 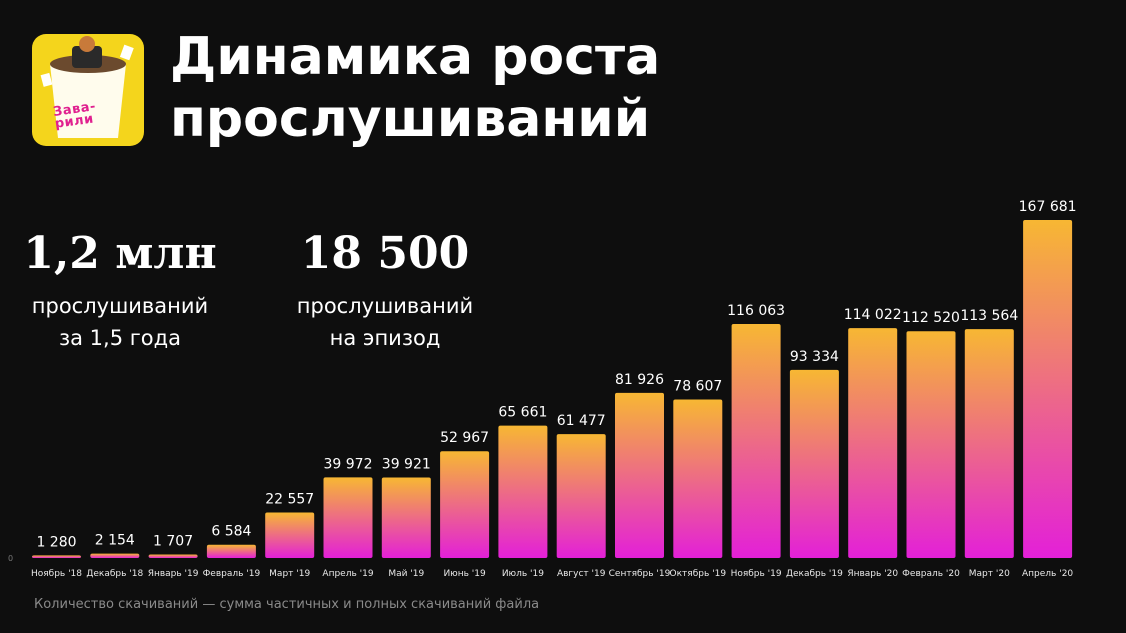 What do you see at coordinates (523, 574) in the screenshot?
I see `category-label: Июль '19` at bounding box center [523, 574].